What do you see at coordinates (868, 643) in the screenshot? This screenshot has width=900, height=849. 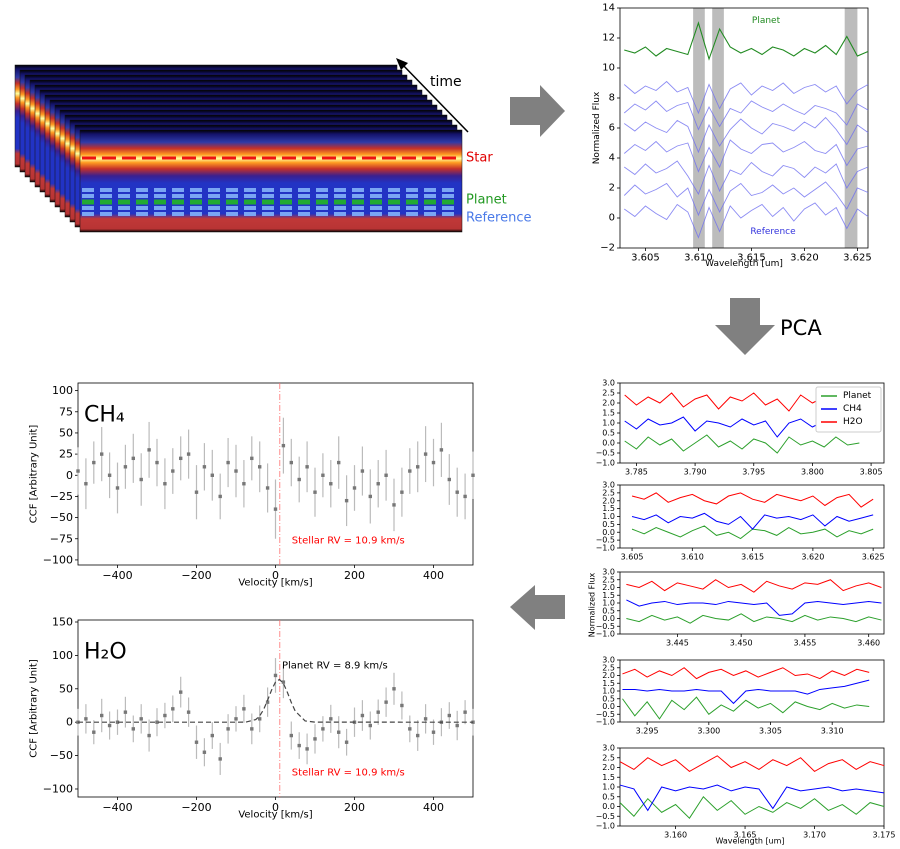 I see `x-tick-label: 3.460` at bounding box center [868, 643].